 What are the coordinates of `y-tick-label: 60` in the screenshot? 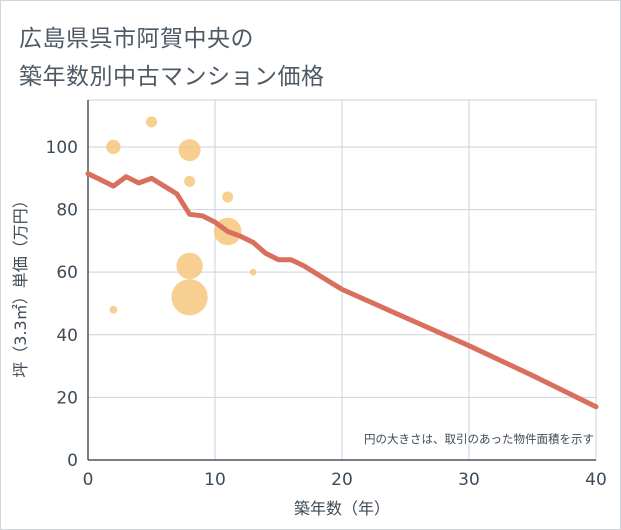 It's located at (67, 273).